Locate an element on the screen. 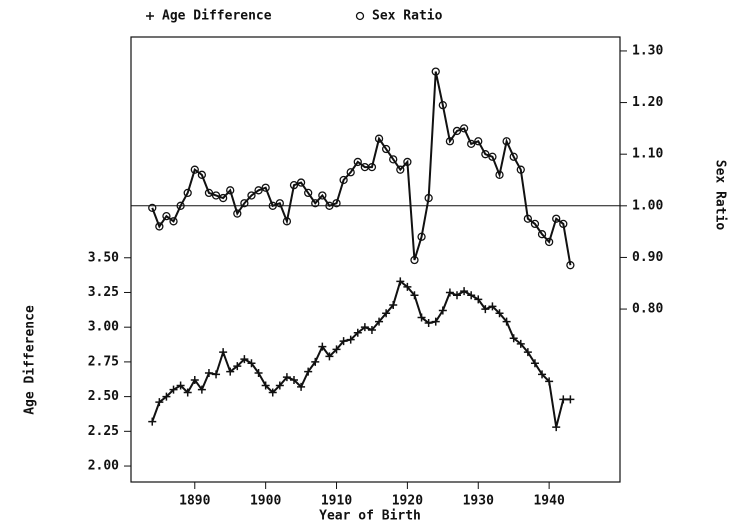  x-tick-label: 1920 is located at coordinates (407, 501).